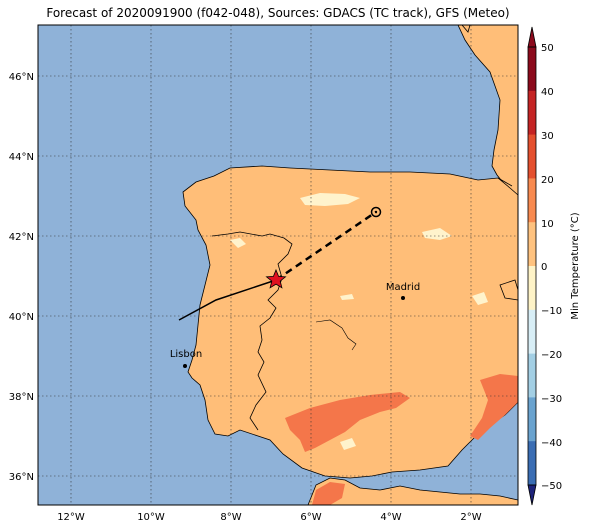 Image resolution: width=592 pixels, height=529 pixels. What do you see at coordinates (21, 77) in the screenshot?
I see `lat-label: 46°N` at bounding box center [21, 77].